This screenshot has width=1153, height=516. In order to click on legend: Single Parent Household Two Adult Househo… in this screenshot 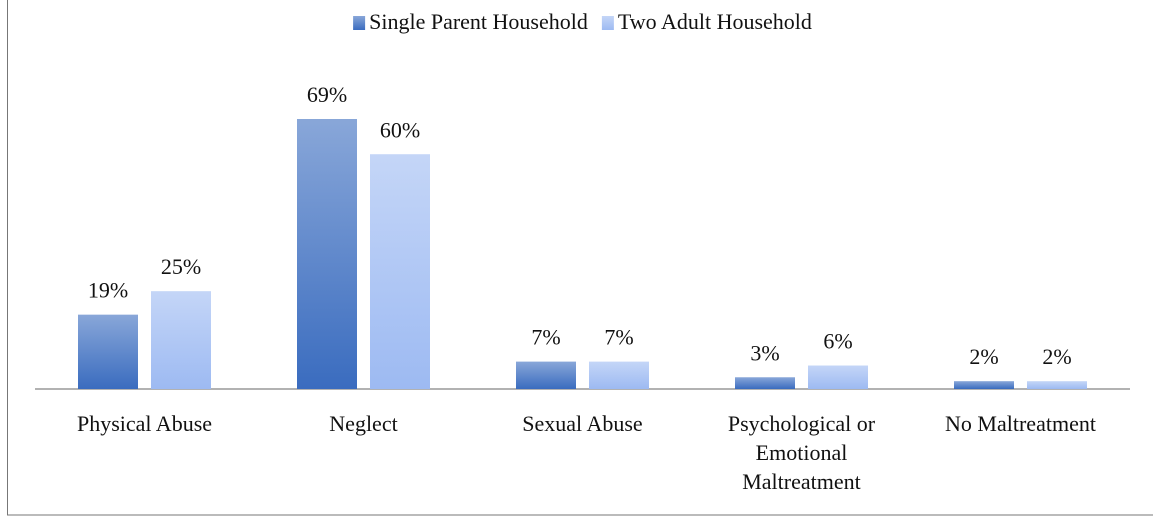, I will do `click(582, 21)`.